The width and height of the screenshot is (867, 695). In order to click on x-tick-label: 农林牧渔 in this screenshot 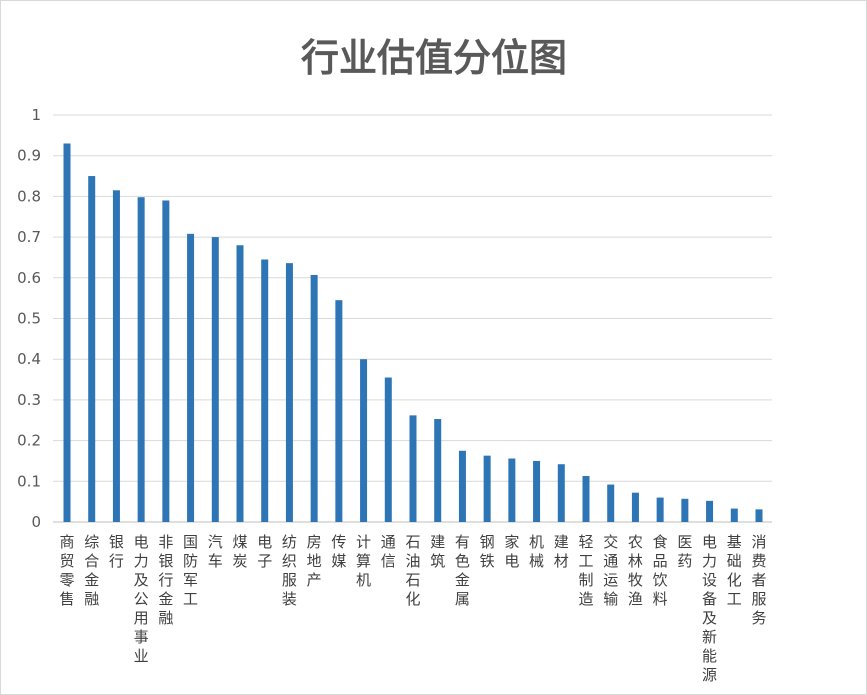, I will do `click(635, 570)`.